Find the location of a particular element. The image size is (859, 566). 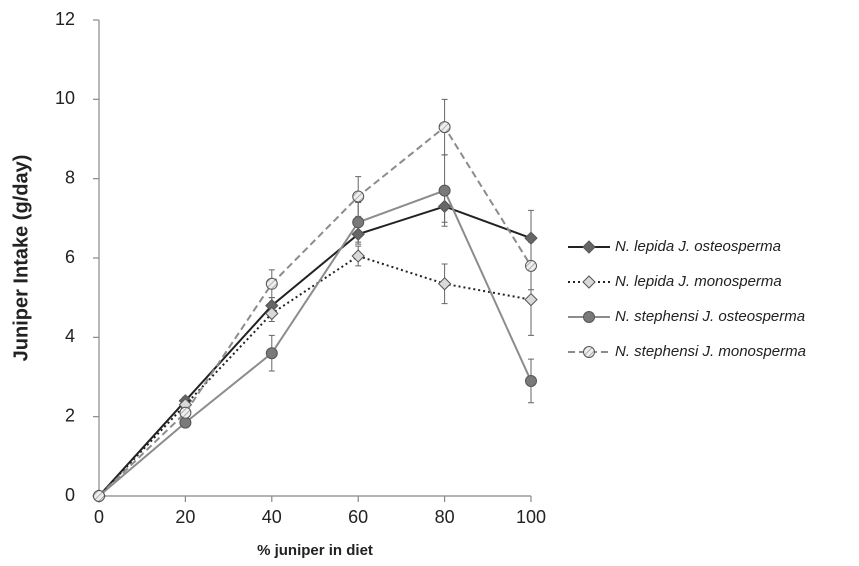

x-axis-label: % juniper in diet is located at coordinates (315, 550).